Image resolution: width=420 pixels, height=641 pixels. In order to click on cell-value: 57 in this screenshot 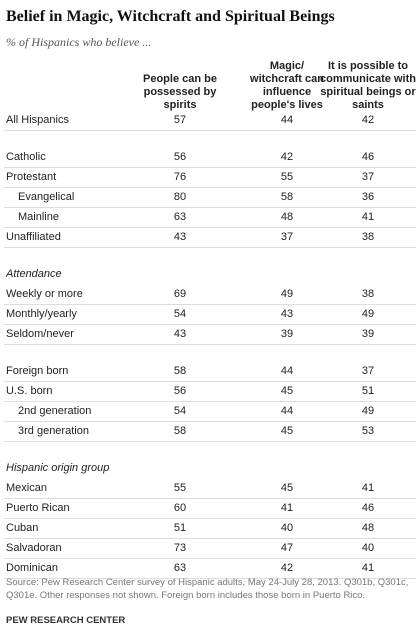, I will do `click(180, 120)`.